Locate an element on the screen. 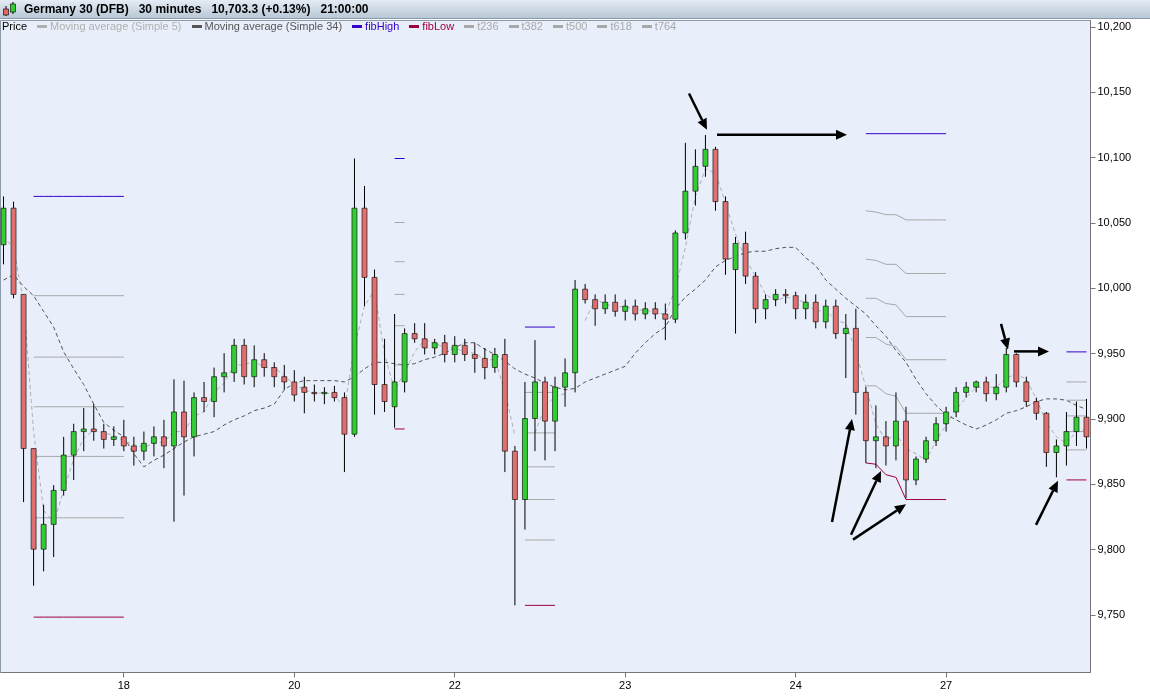 This screenshot has width=1150, height=700. text: Price is located at coordinates (15, 26).